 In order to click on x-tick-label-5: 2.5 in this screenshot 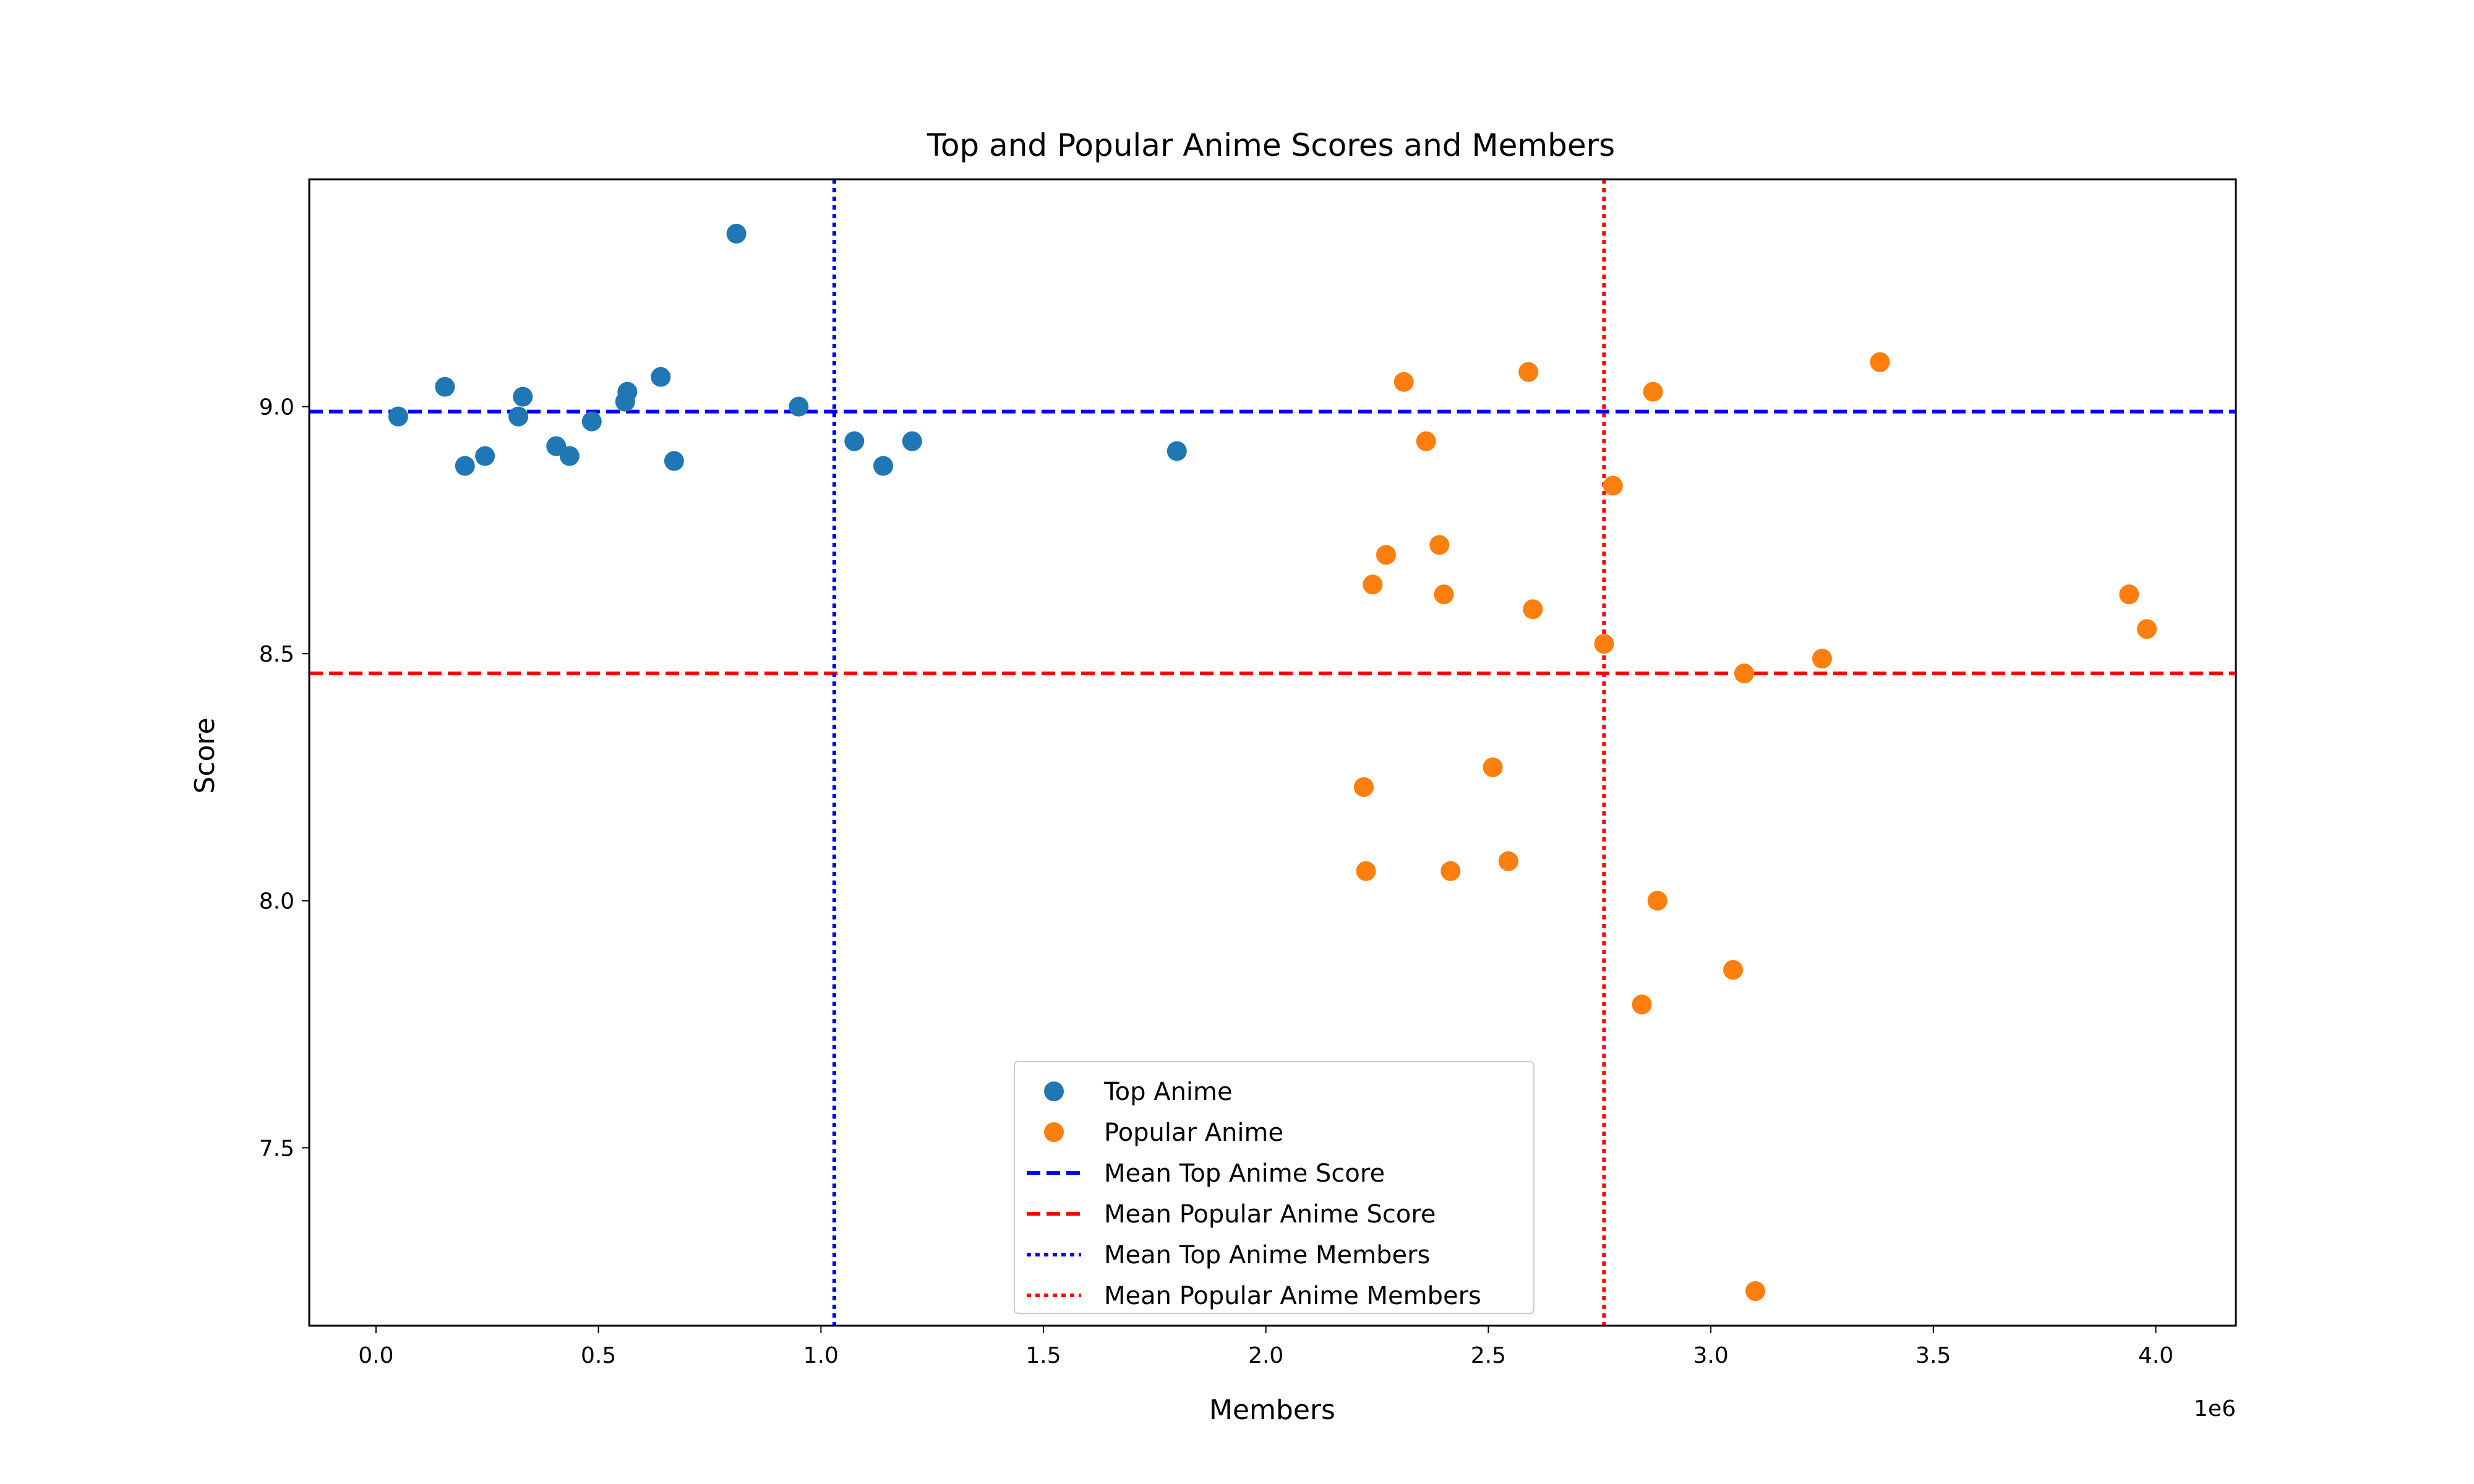, I will do `click(1488, 1355)`.